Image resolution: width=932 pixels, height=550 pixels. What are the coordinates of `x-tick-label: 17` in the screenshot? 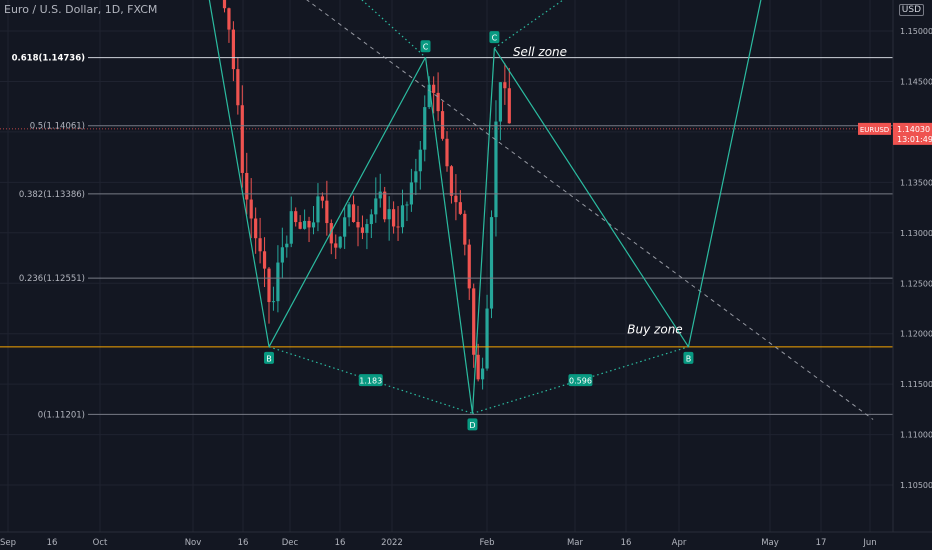 It's located at (821, 543).